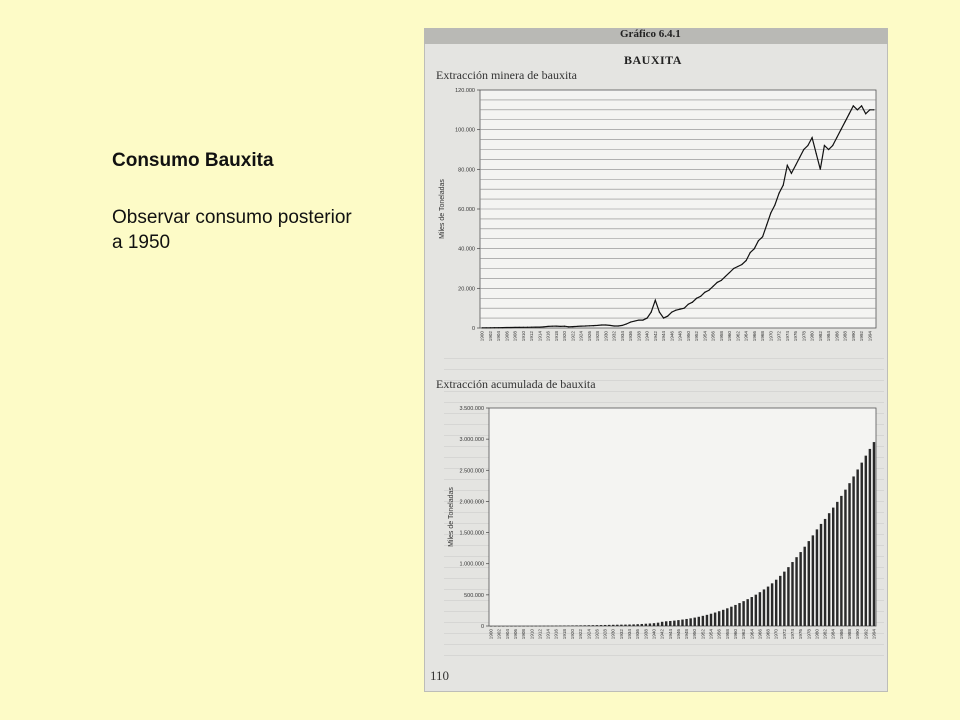 The image size is (960, 720). I want to click on x-tick-label: 1910, so click(523, 336).